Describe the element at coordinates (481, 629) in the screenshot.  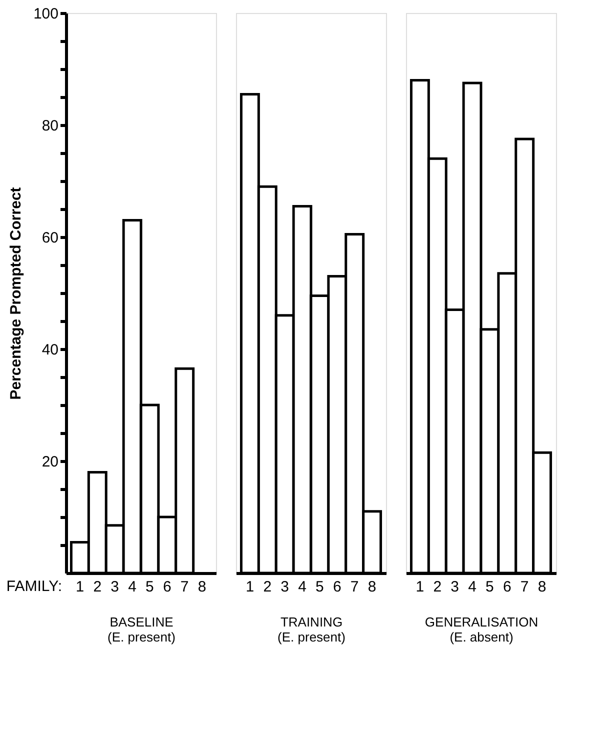
I see `x-axis-title: GENERALISATION (E. absent)` at that location.